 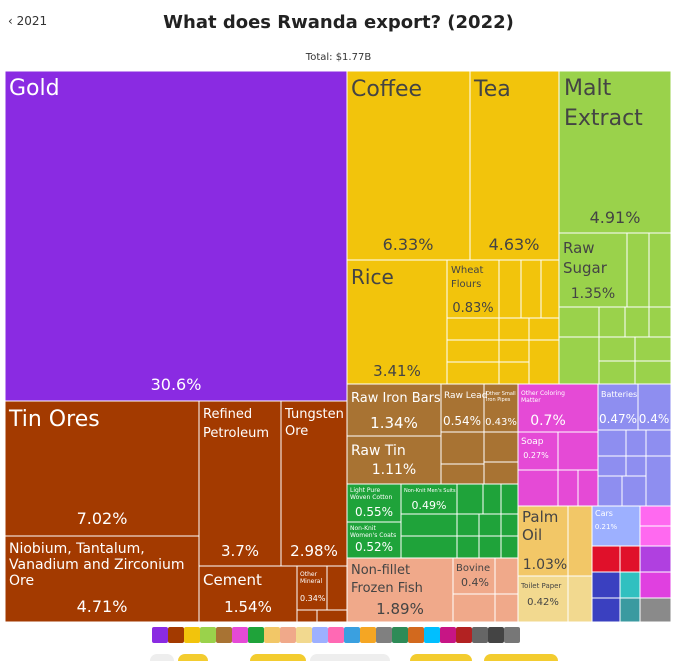 What do you see at coordinates (256, 635) in the screenshot?
I see `shirt-icon` at bounding box center [256, 635].